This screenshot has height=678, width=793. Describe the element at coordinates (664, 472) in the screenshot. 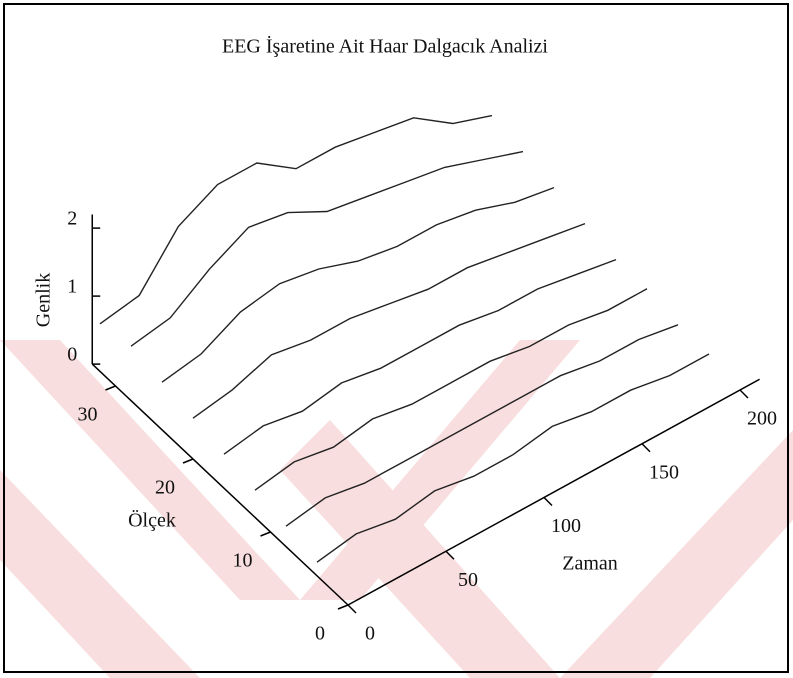

I see `x-tick-label: 150` at that location.